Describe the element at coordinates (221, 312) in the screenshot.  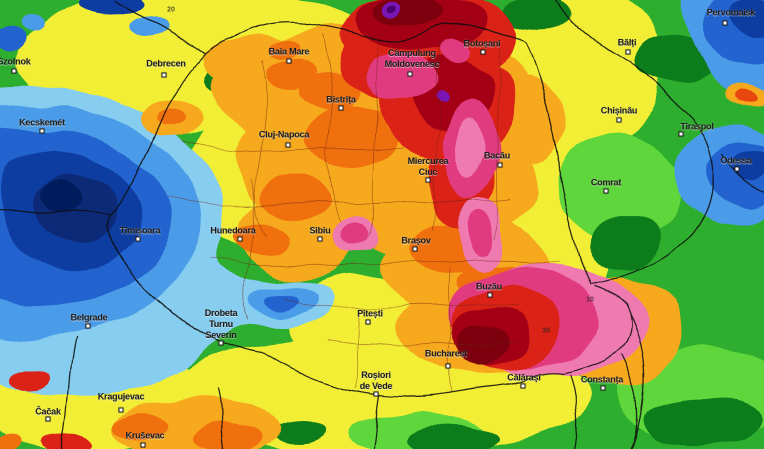
I see `city-label-line: Drobeta` at that location.